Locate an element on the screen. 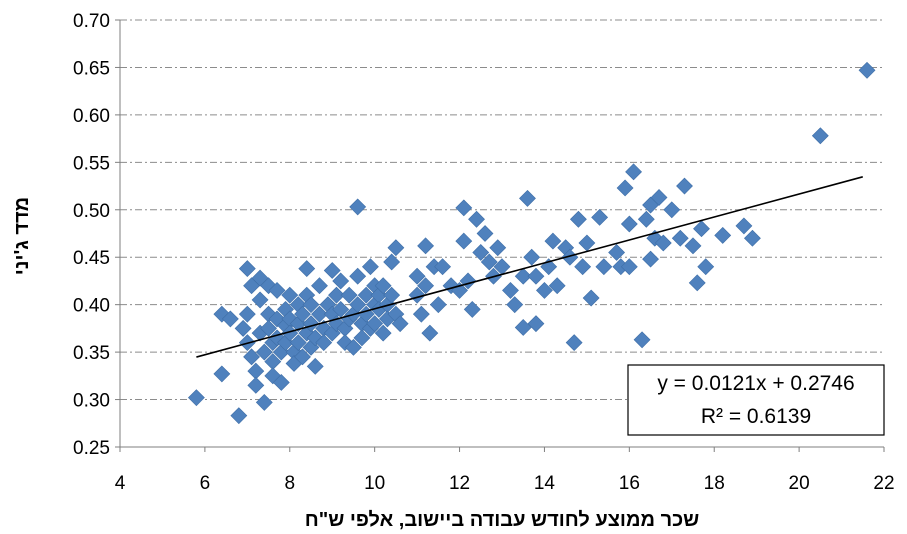 This screenshot has width=907, height=534. y-tick-label: 0.35 is located at coordinates (91, 353).